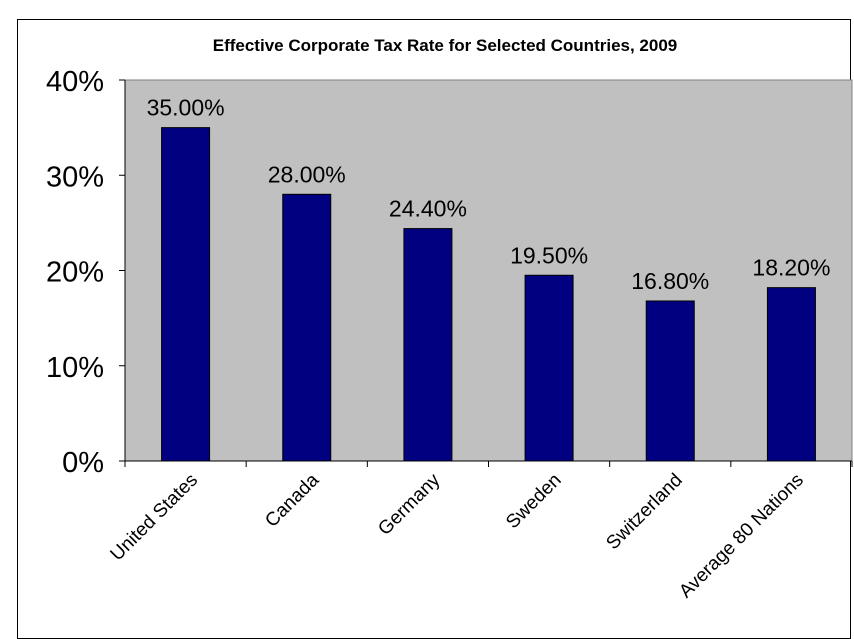 The width and height of the screenshot is (854, 639). Describe the element at coordinates (75, 368) in the screenshot. I see `y-tick-label: 10%` at that location.